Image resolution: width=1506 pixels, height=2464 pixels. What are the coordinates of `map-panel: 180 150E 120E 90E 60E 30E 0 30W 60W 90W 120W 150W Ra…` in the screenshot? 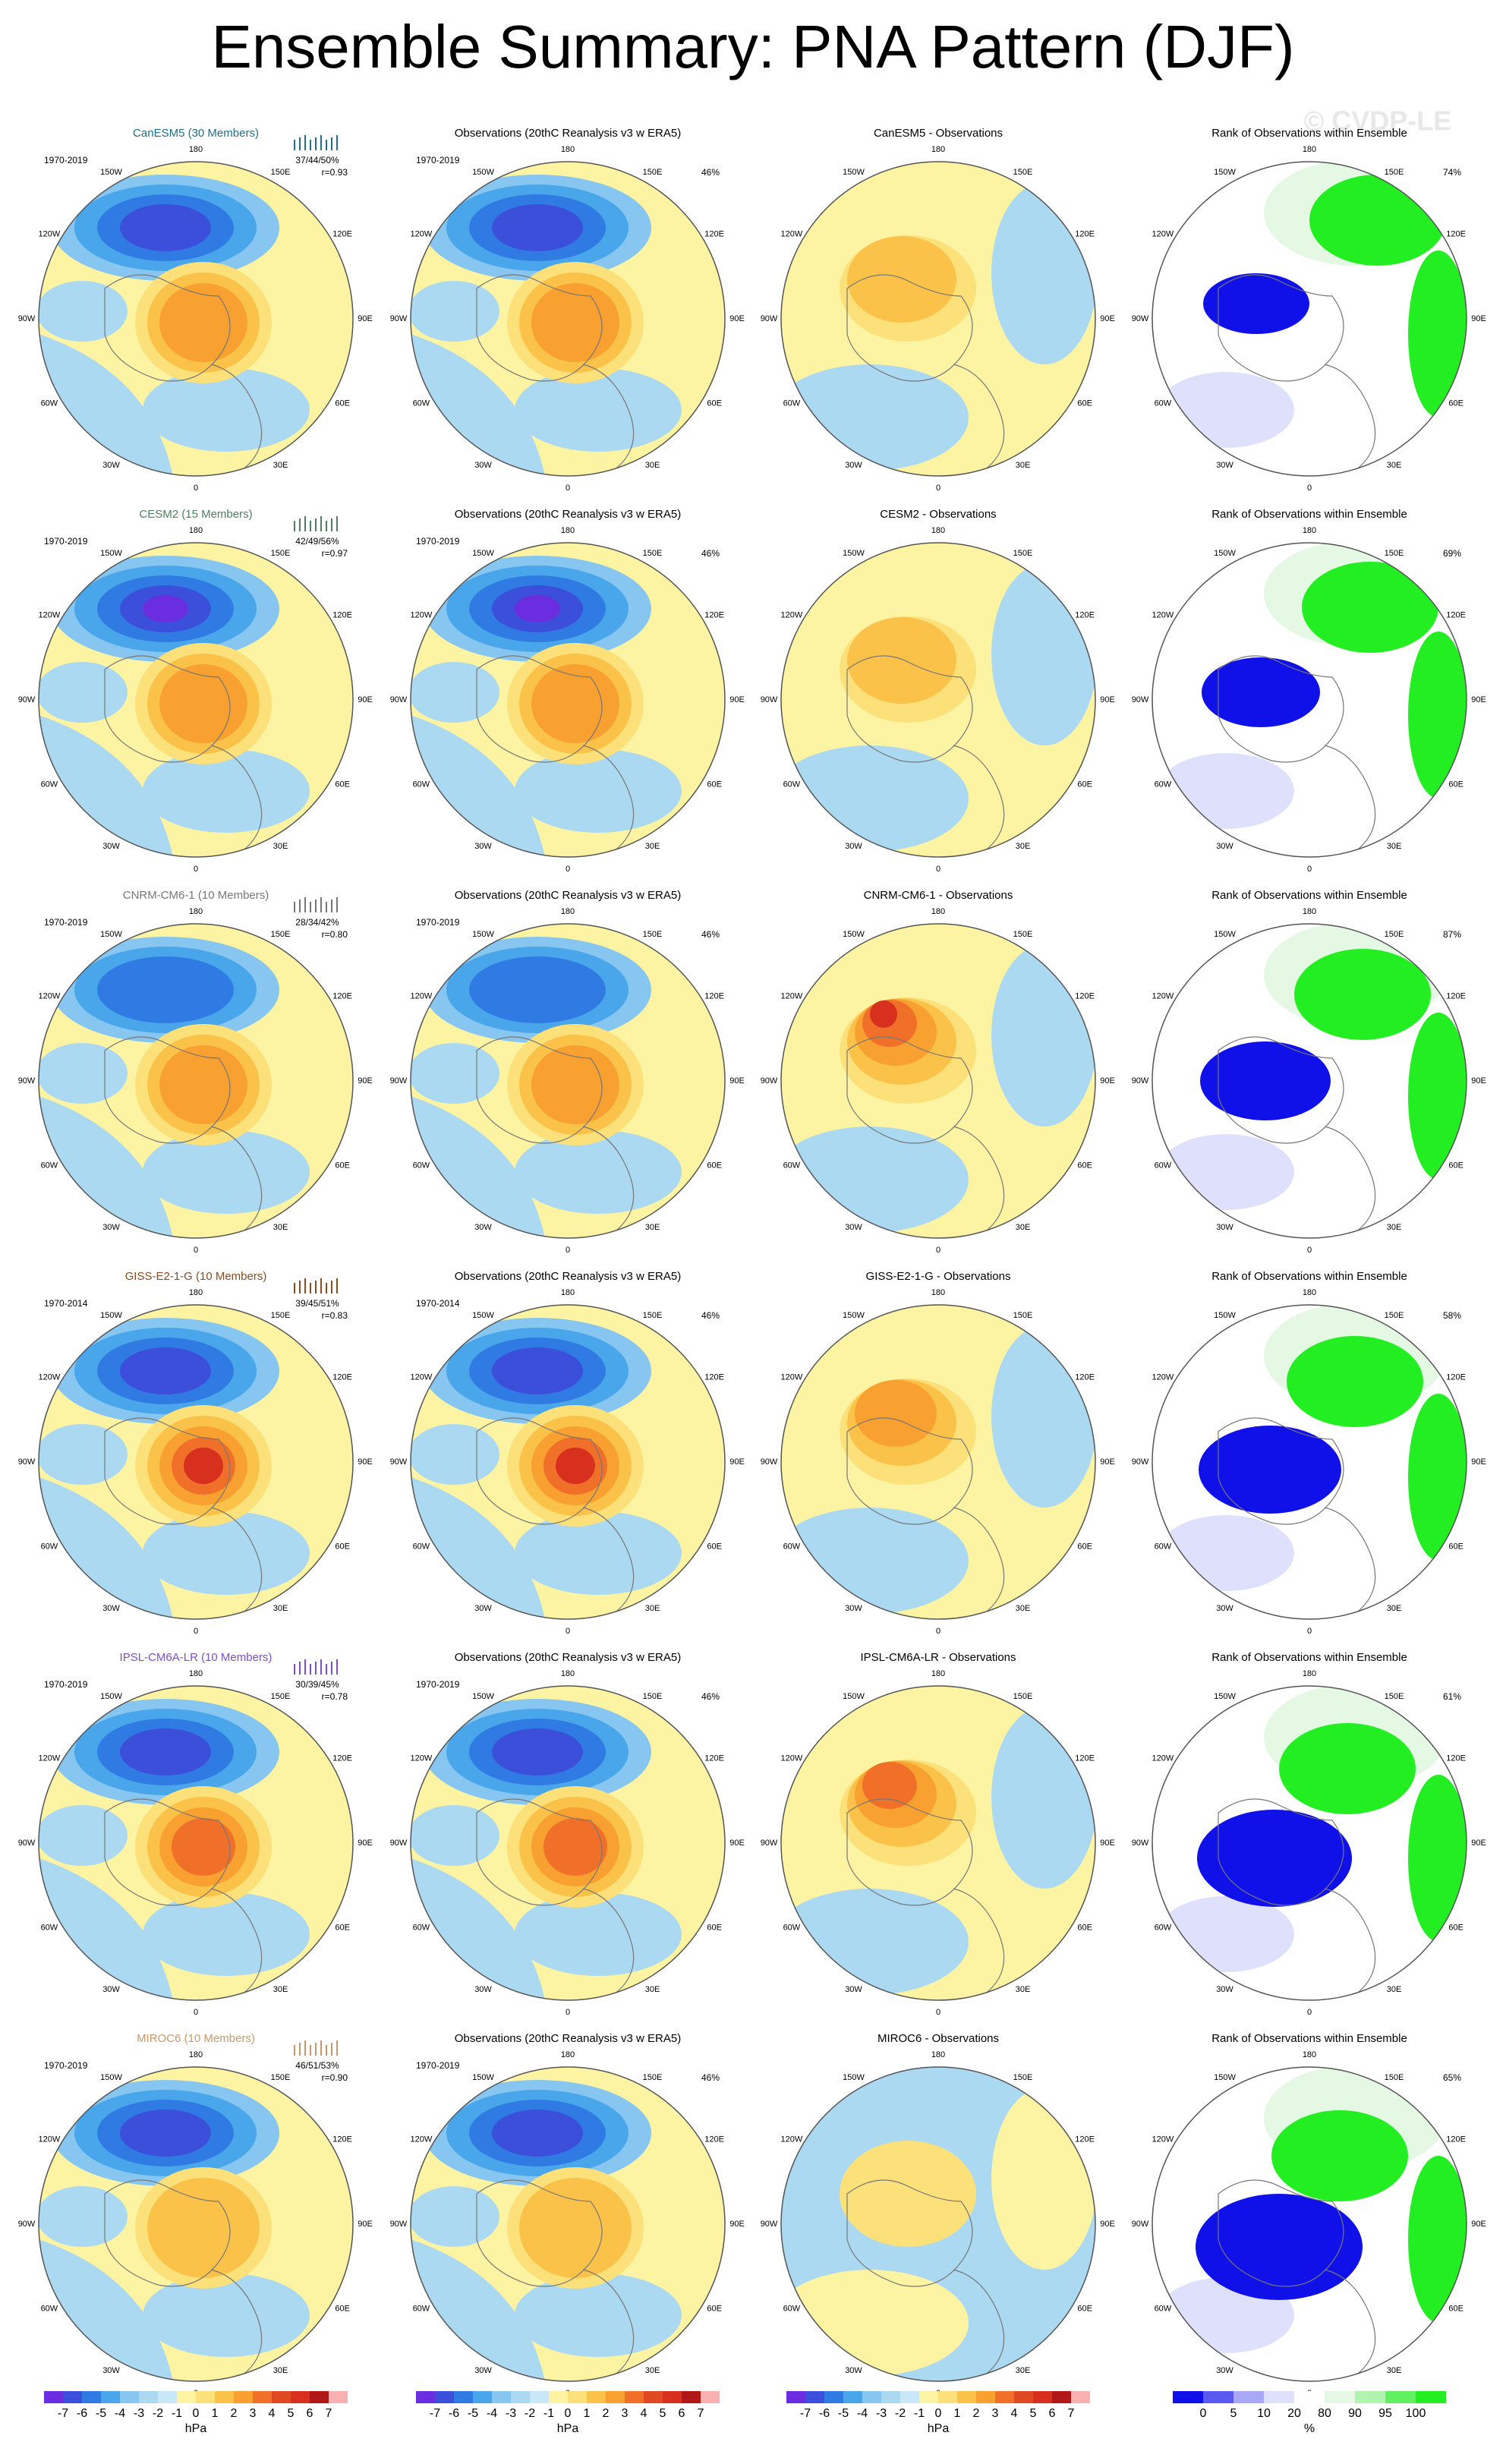 It's located at (1309, 1834).